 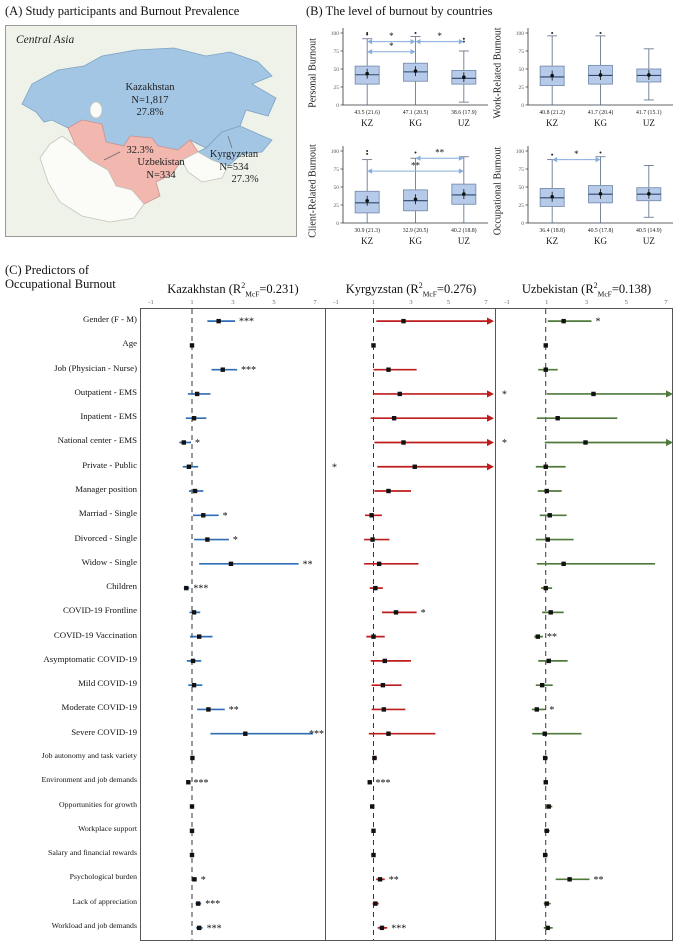 What do you see at coordinates (104, 731) in the screenshot?
I see `row-label-severe-covid-19: Severe COVID-19` at bounding box center [104, 731].